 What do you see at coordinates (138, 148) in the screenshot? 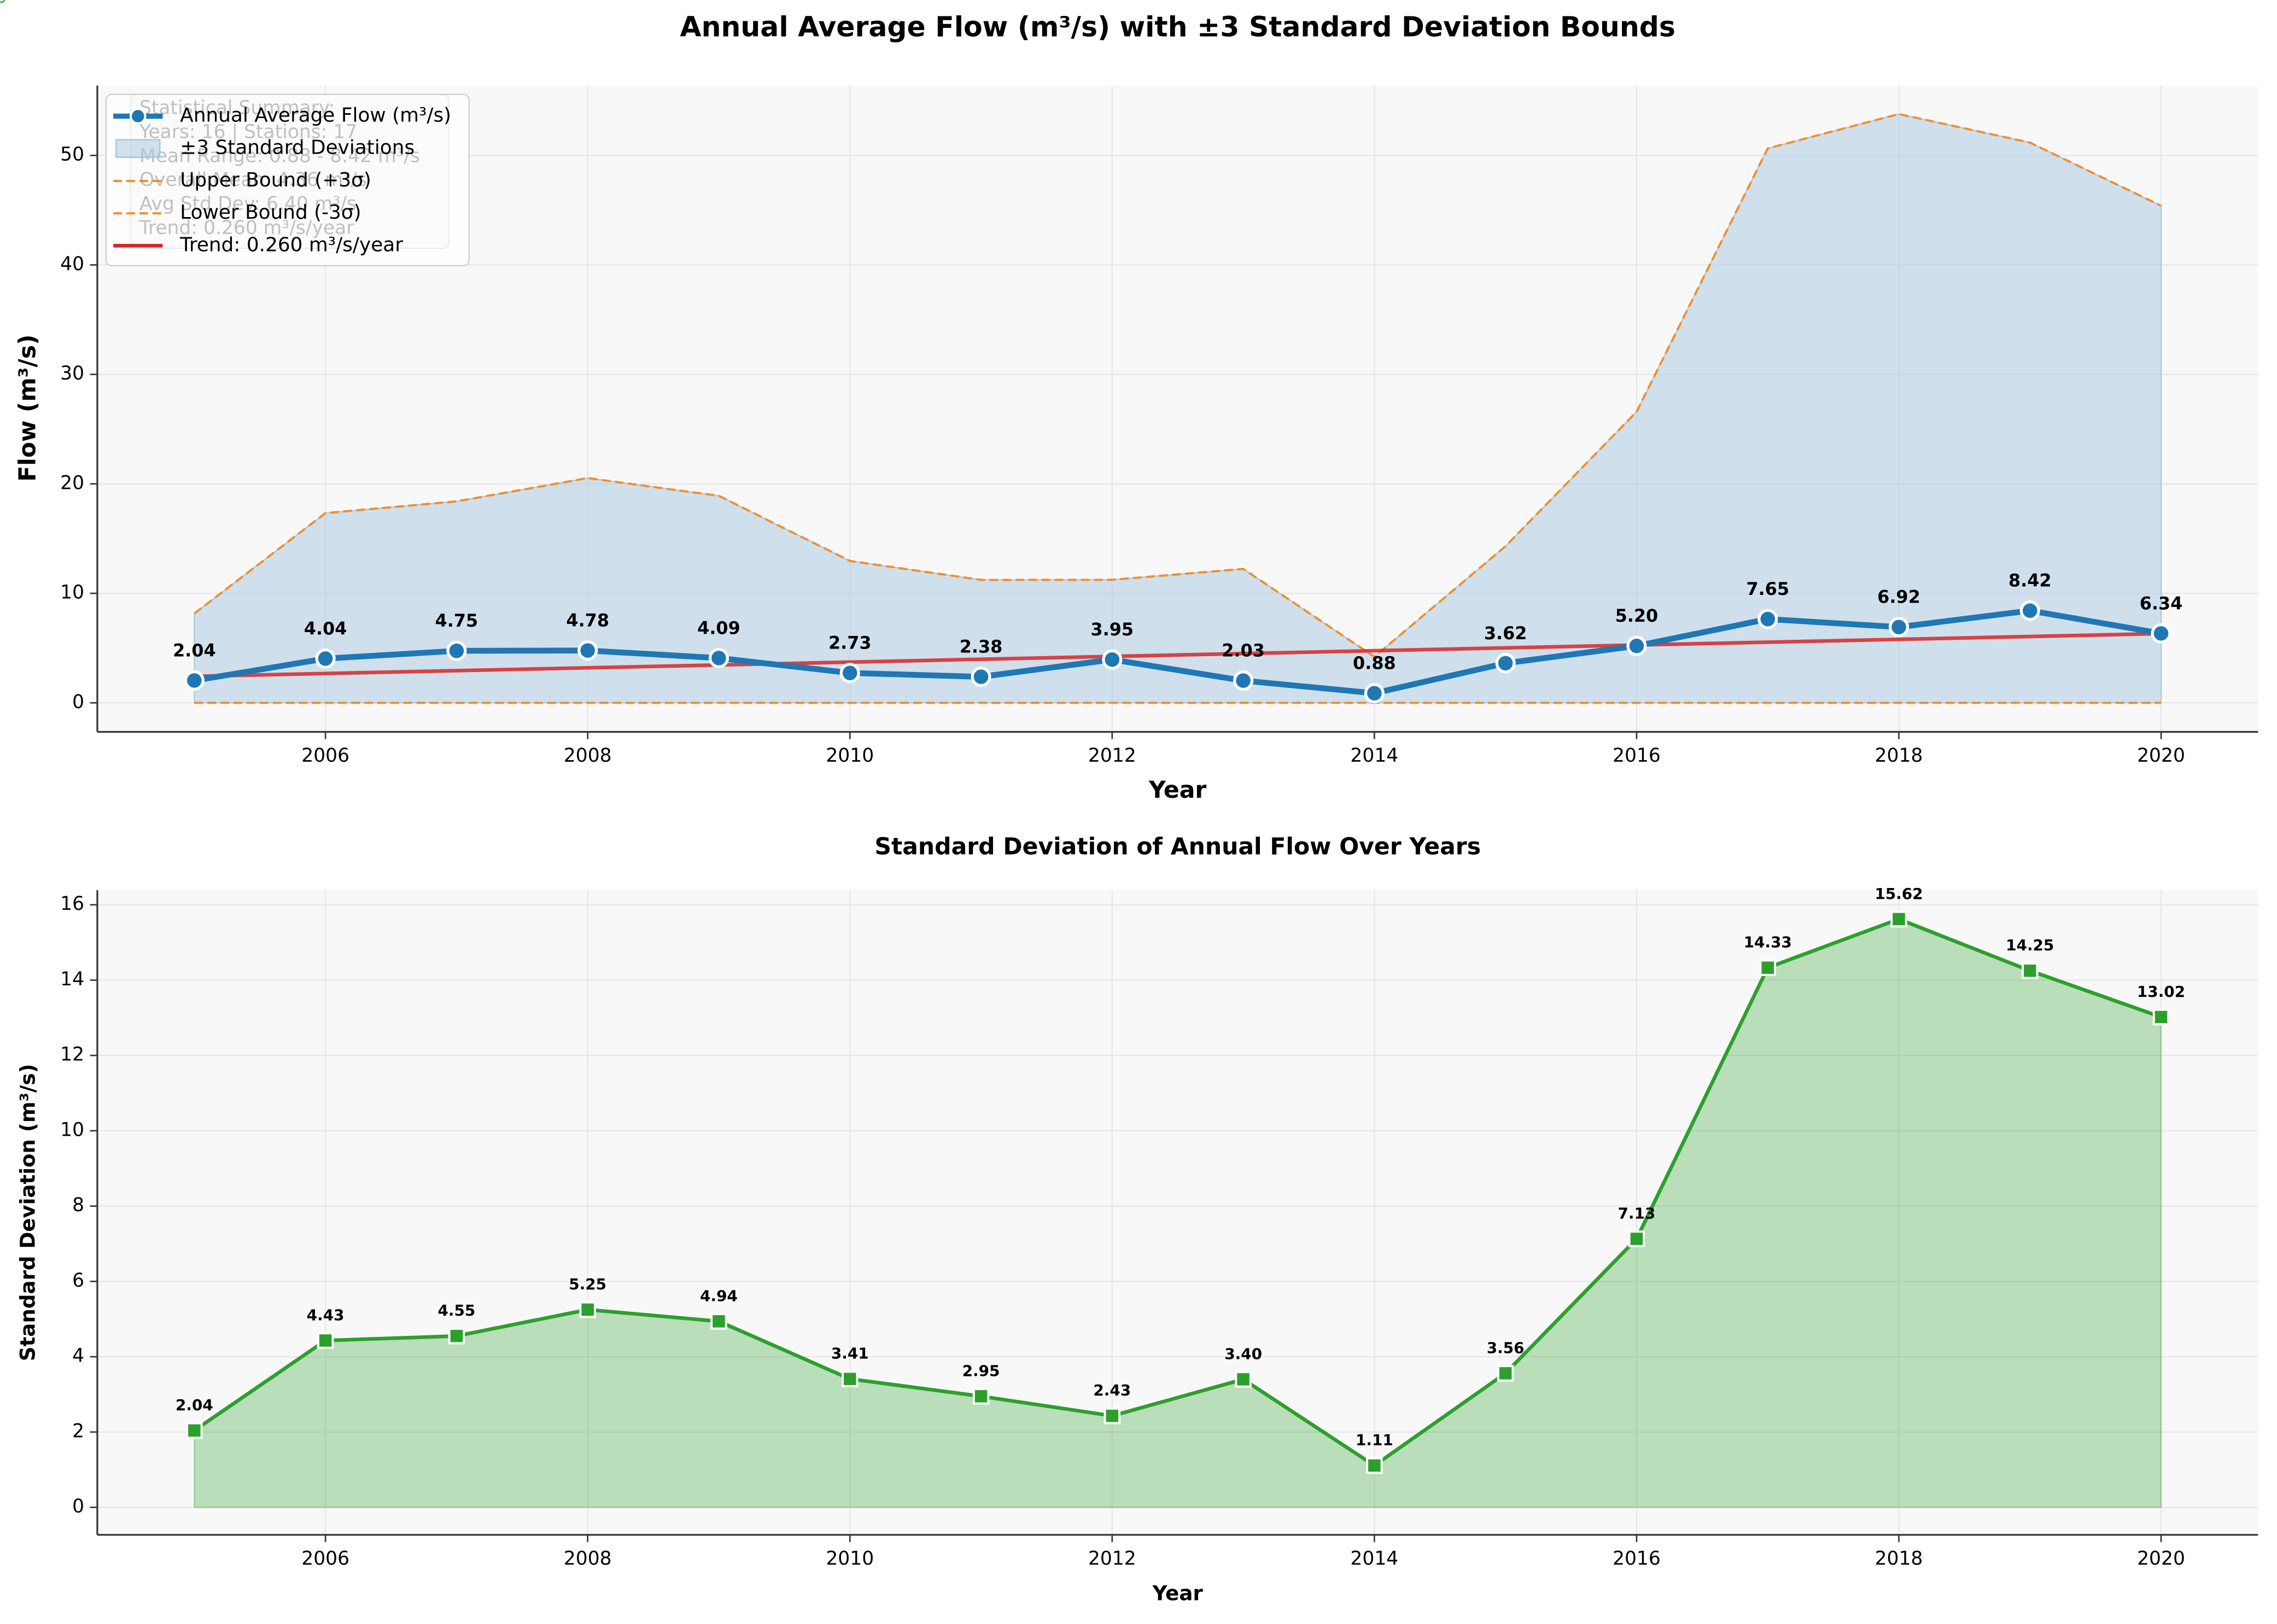
I see `legend-swatch` at bounding box center [138, 148].